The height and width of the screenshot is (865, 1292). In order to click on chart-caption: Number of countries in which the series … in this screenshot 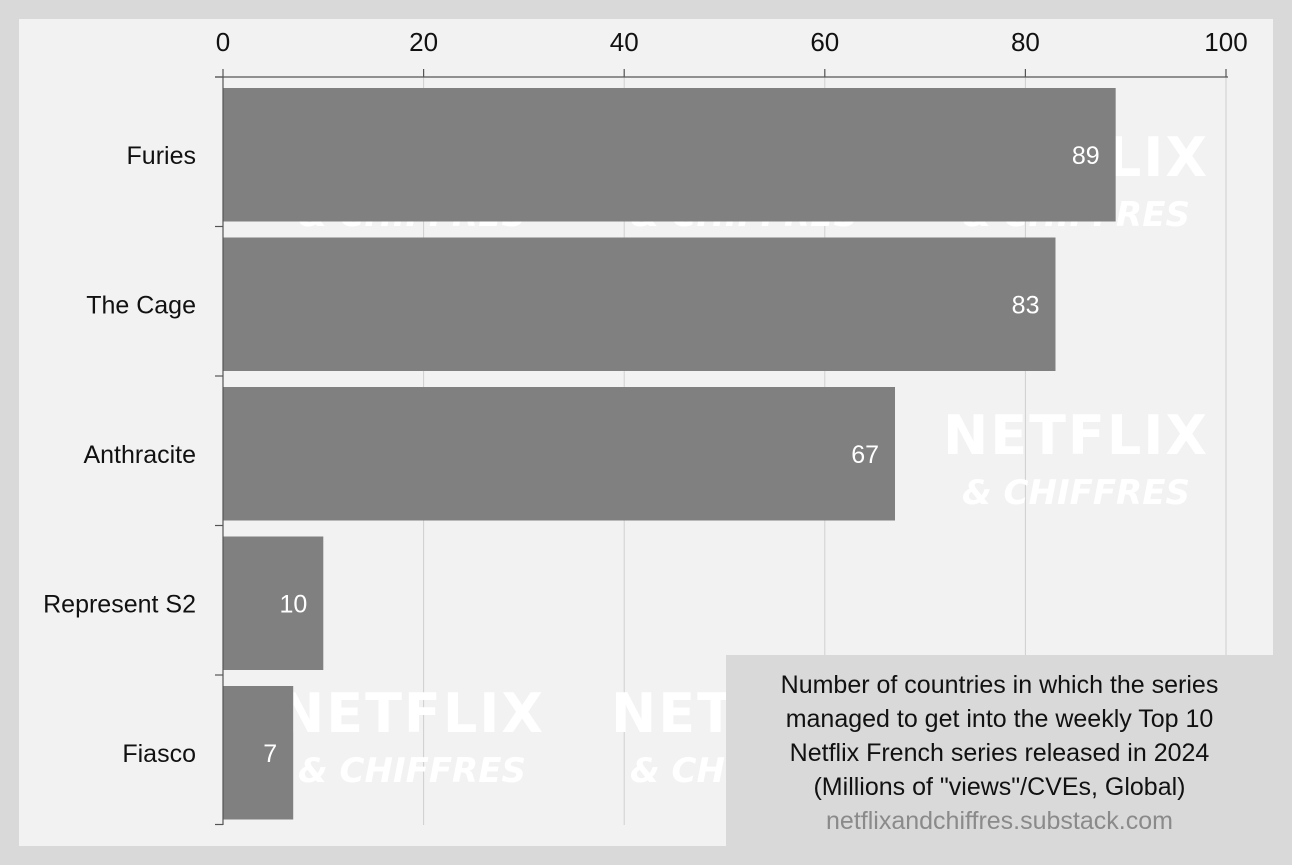, I will do `click(999, 750)`.